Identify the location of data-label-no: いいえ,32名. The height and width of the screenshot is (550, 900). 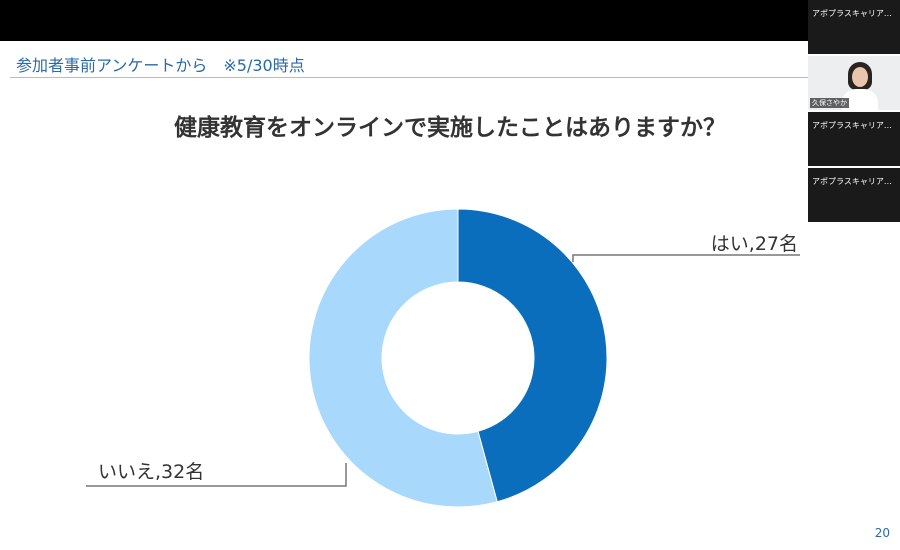
(151, 472).